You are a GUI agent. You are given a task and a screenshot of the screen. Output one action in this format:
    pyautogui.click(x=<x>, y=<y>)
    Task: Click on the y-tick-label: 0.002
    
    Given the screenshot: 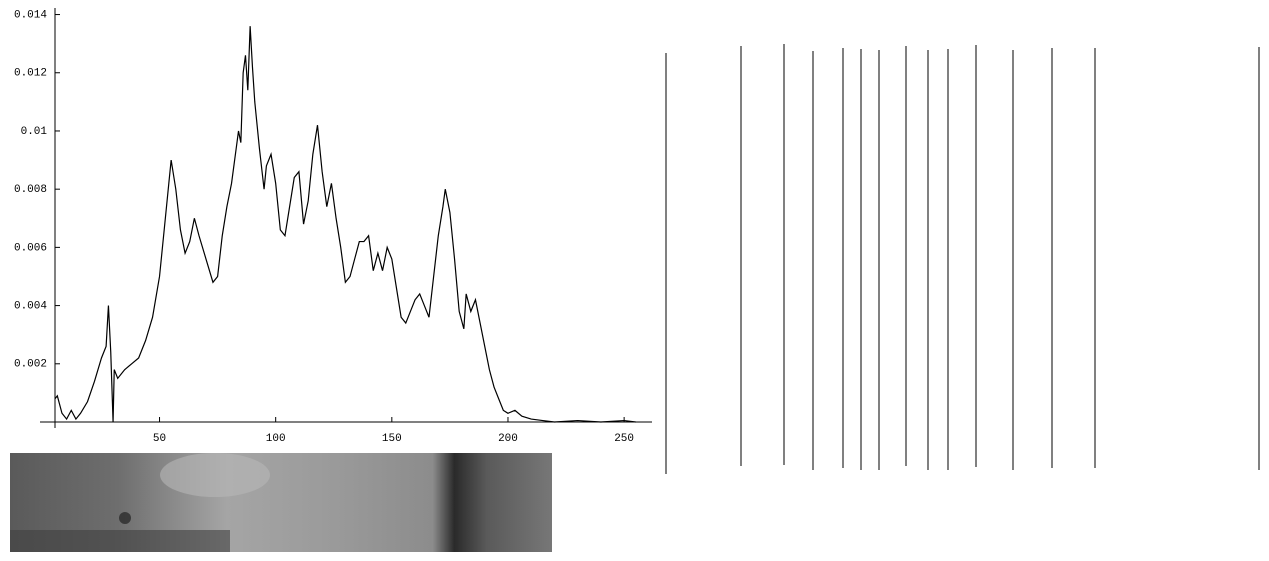 What is the action you would take?
    pyautogui.click(x=30, y=365)
    